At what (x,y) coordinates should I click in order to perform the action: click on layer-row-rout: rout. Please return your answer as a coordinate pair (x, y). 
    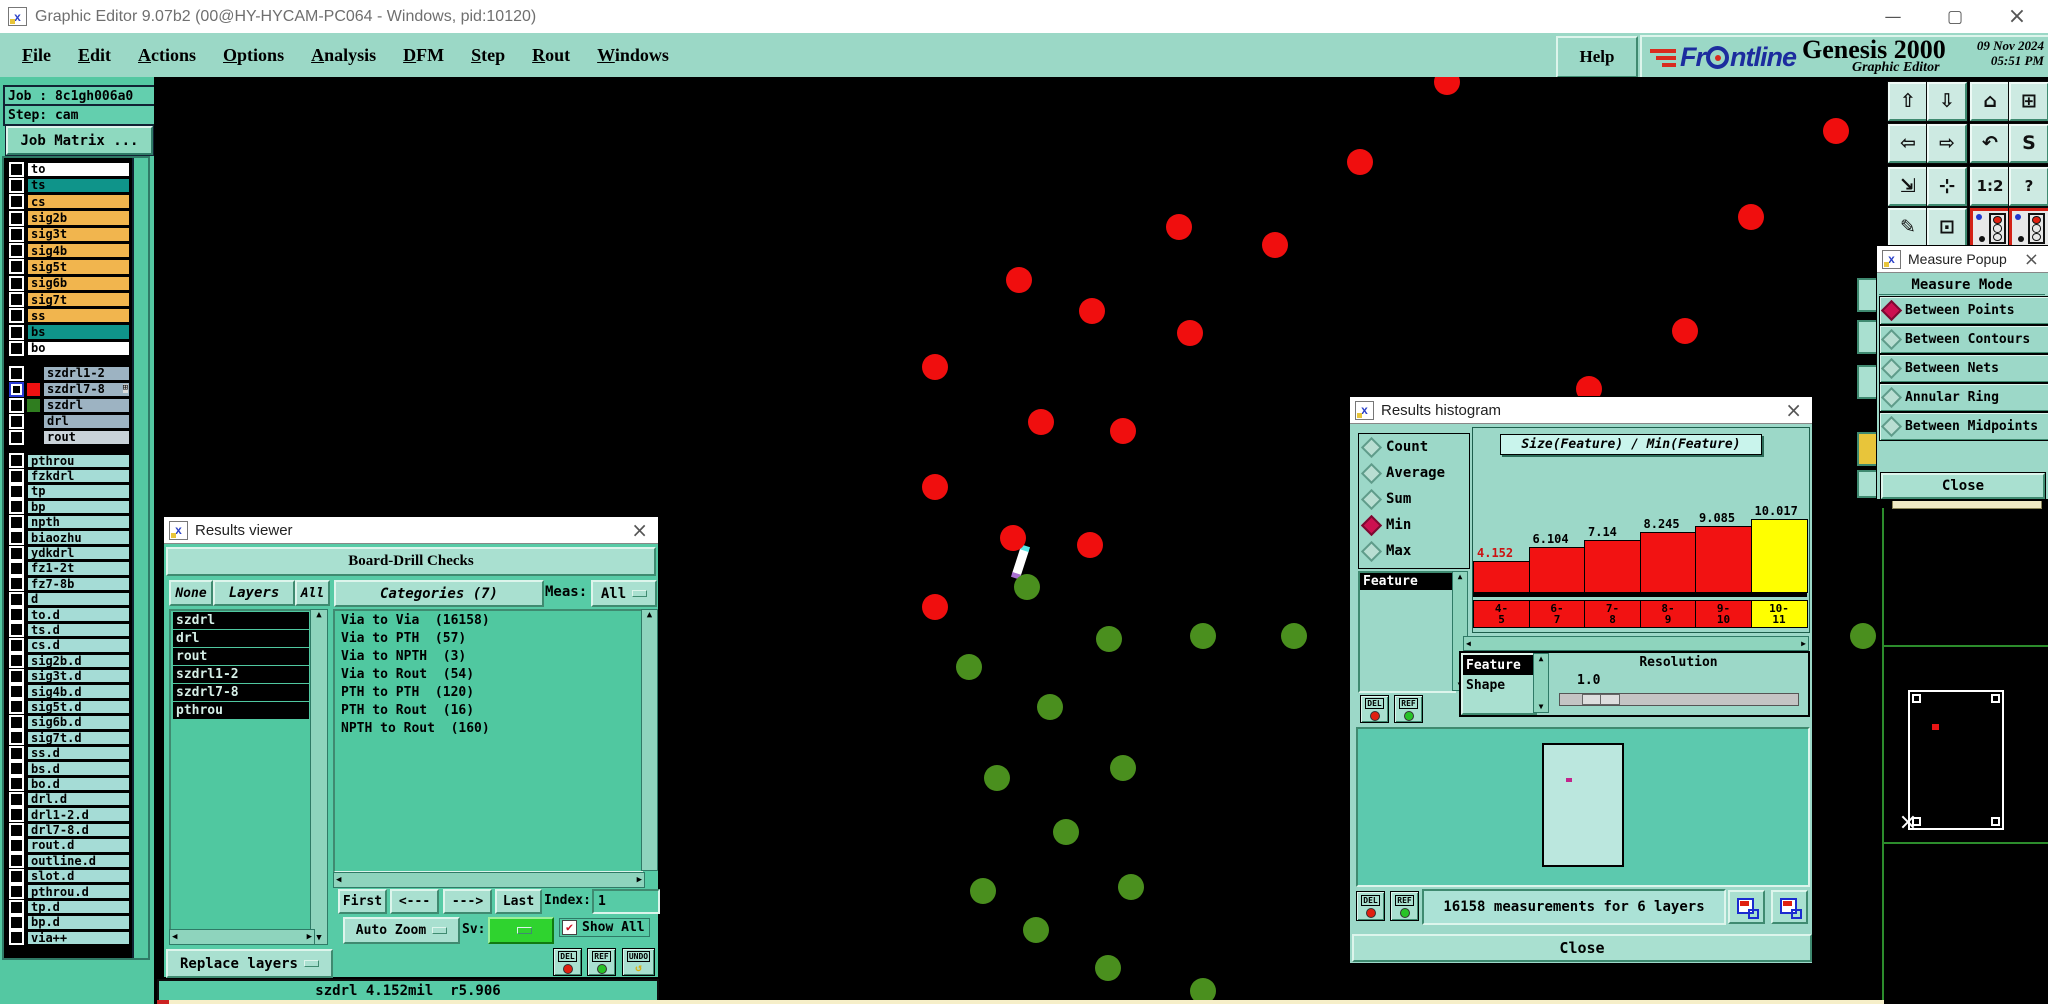
    Looking at the image, I should click on (68, 437).